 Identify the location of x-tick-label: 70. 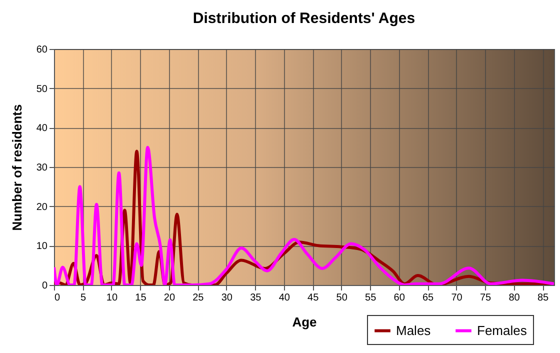
(457, 298).